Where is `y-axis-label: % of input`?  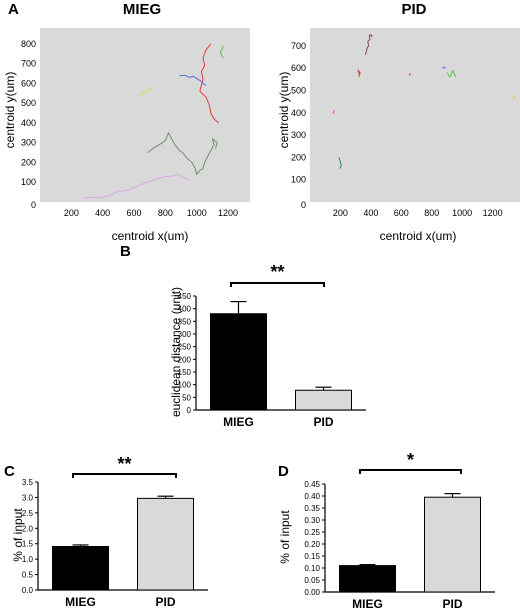
y-axis-label: % of input is located at coordinates (18, 535).